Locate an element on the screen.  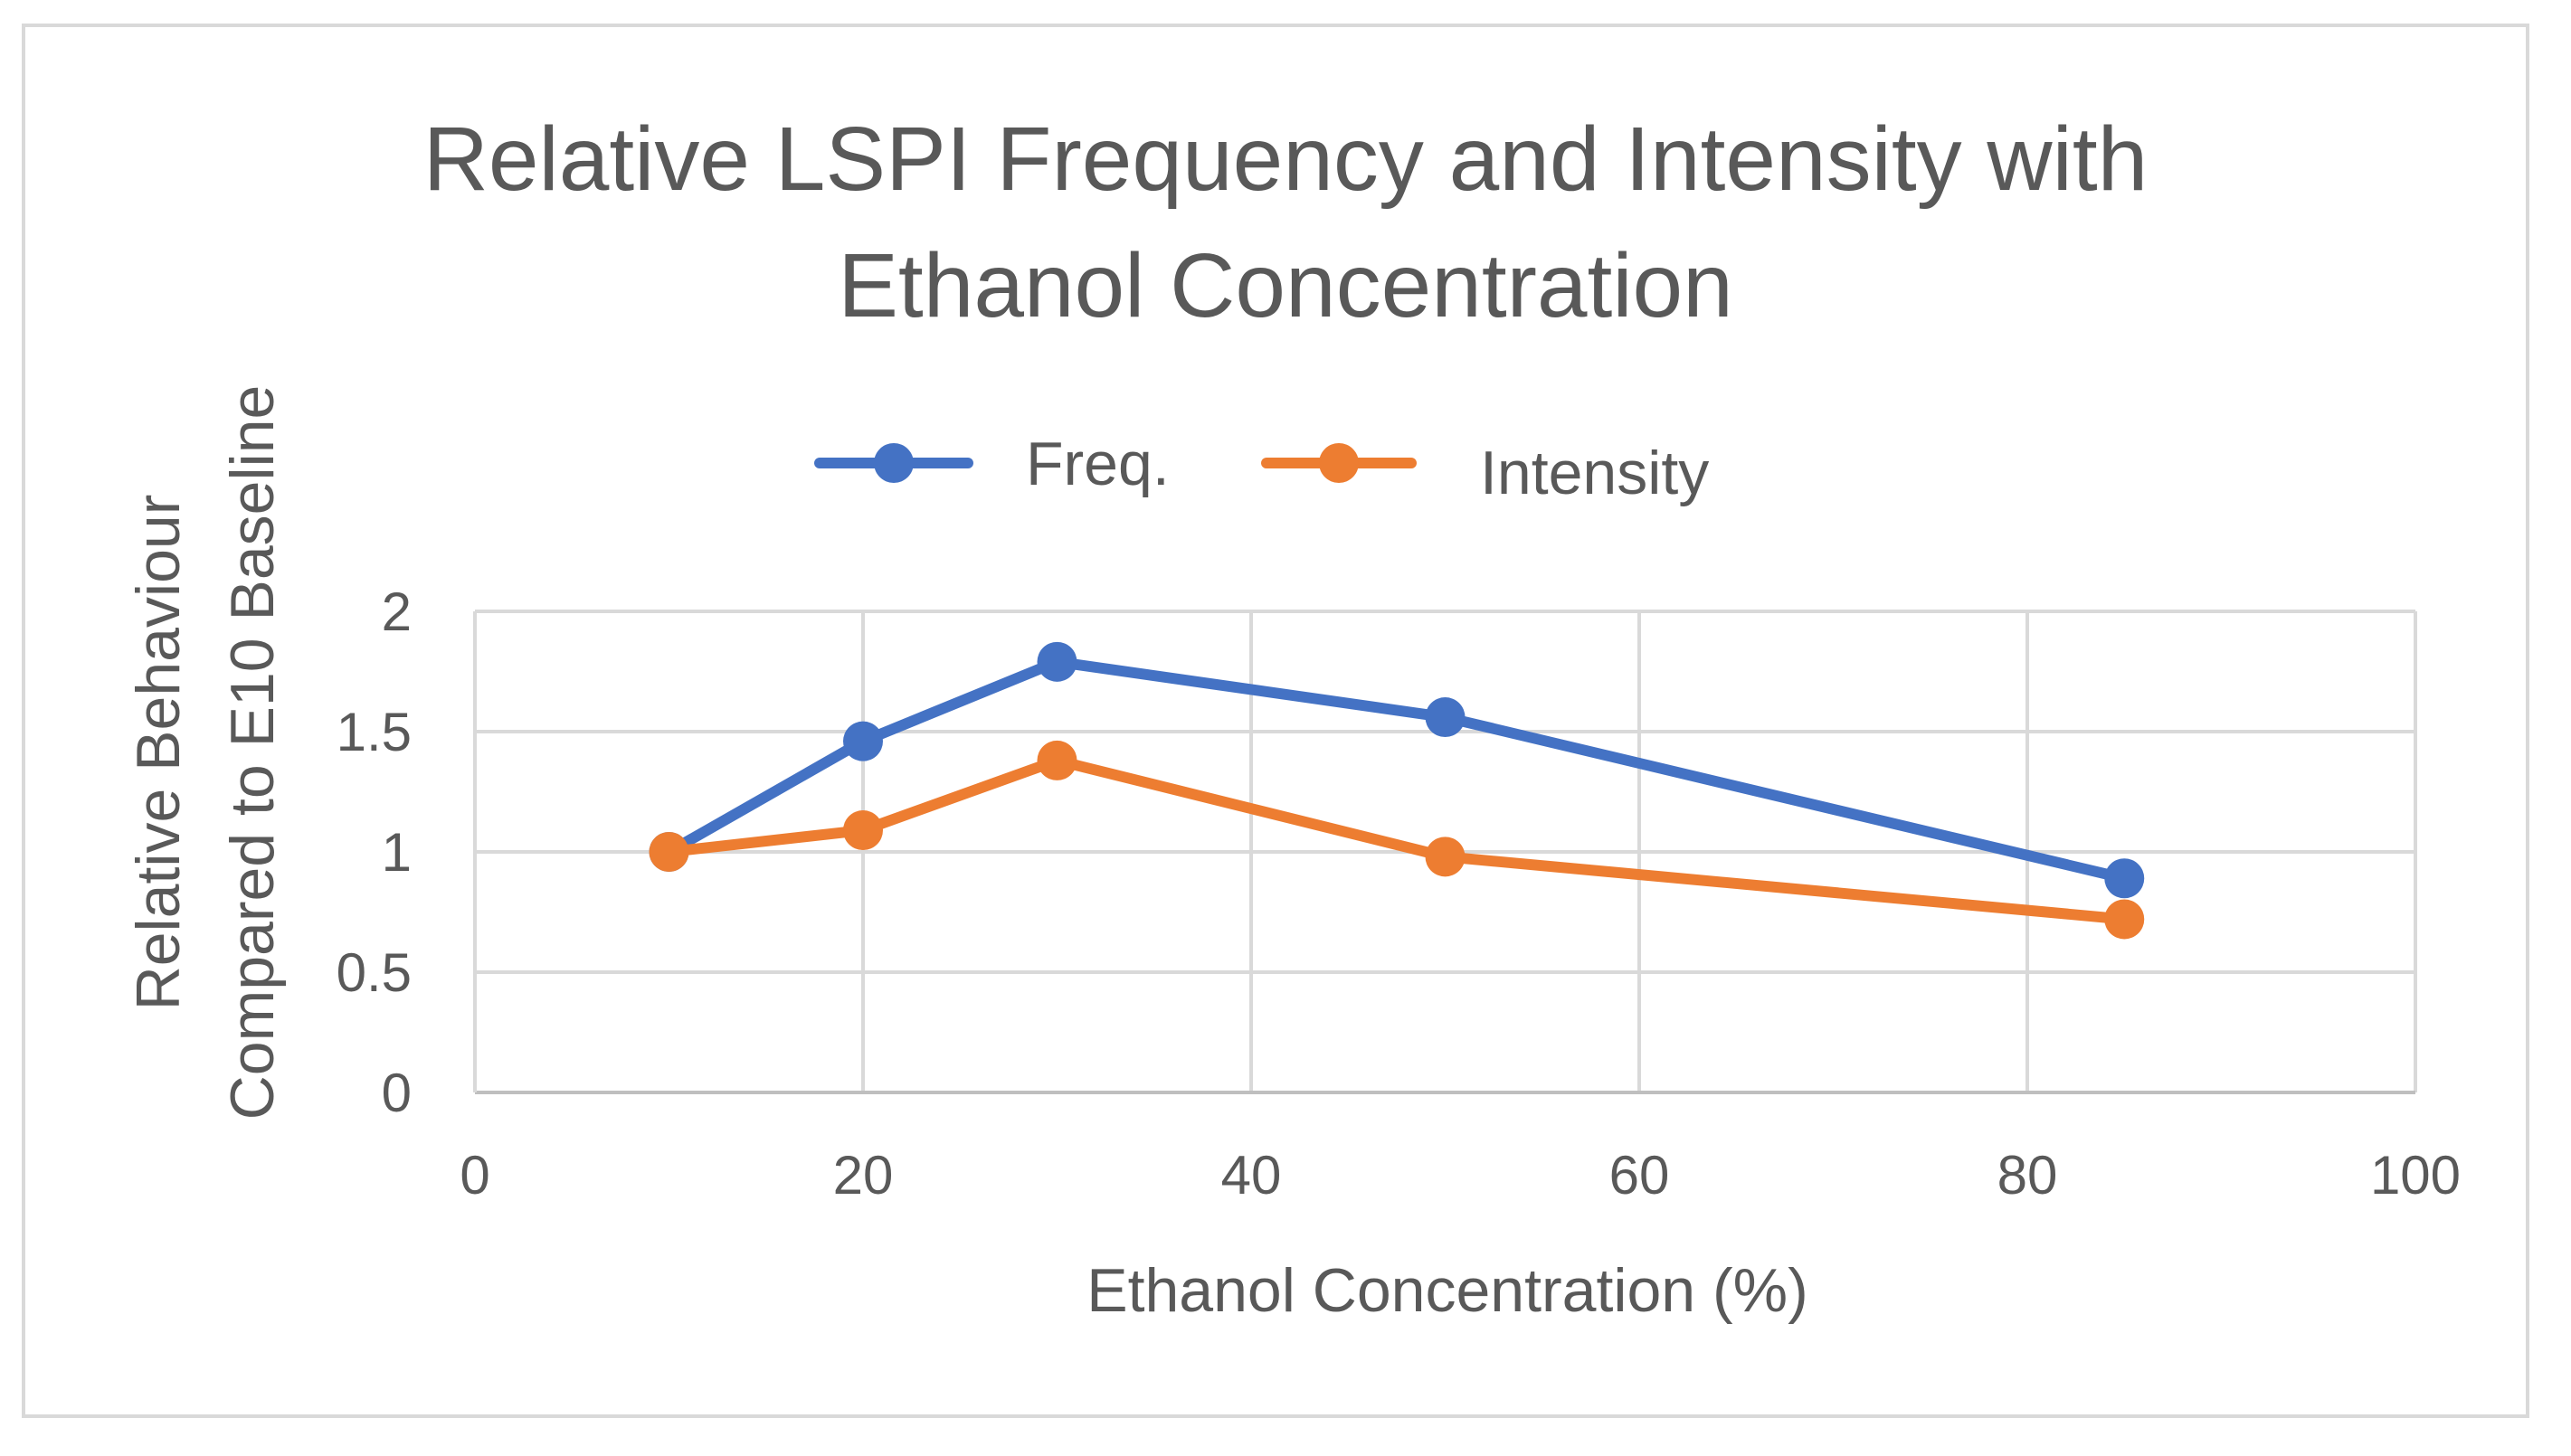
legend: Freq. Intensity is located at coordinates (1261, 468).